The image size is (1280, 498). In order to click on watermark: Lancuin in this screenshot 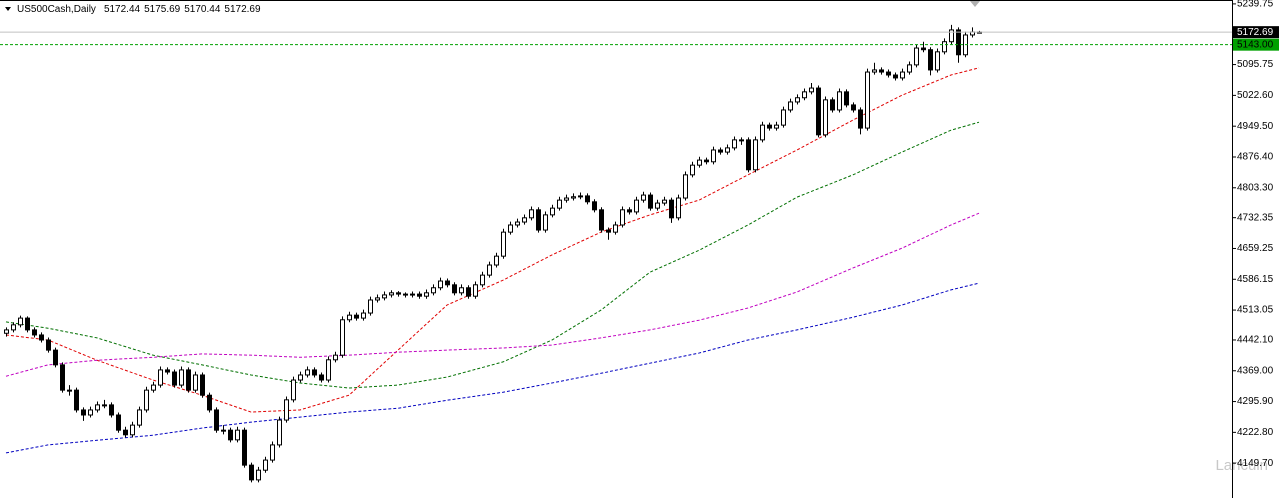, I will do `click(1241, 465)`.